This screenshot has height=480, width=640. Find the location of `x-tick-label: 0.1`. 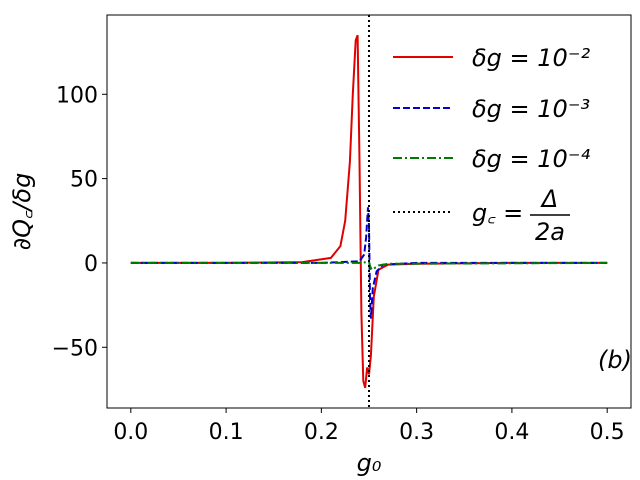

x-tick-label: 0.1 is located at coordinates (226, 432).